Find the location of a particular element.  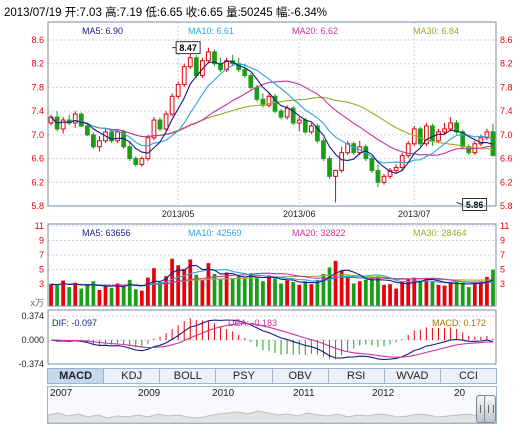

tab-macd: MACD is located at coordinates (76, 376).